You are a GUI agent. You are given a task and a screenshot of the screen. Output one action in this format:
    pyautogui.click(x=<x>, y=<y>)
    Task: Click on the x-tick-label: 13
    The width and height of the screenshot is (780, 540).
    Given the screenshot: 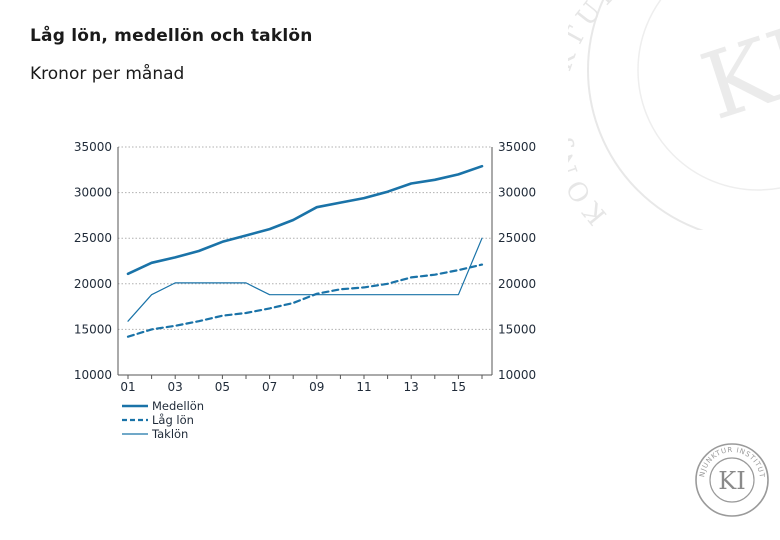 What is the action you would take?
    pyautogui.click(x=411, y=387)
    